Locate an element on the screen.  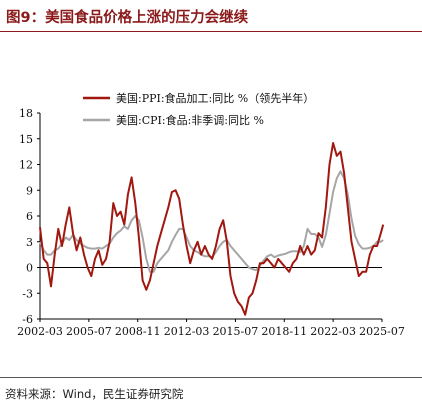
x-tick-label: 2025-07 is located at coordinates (382, 331).